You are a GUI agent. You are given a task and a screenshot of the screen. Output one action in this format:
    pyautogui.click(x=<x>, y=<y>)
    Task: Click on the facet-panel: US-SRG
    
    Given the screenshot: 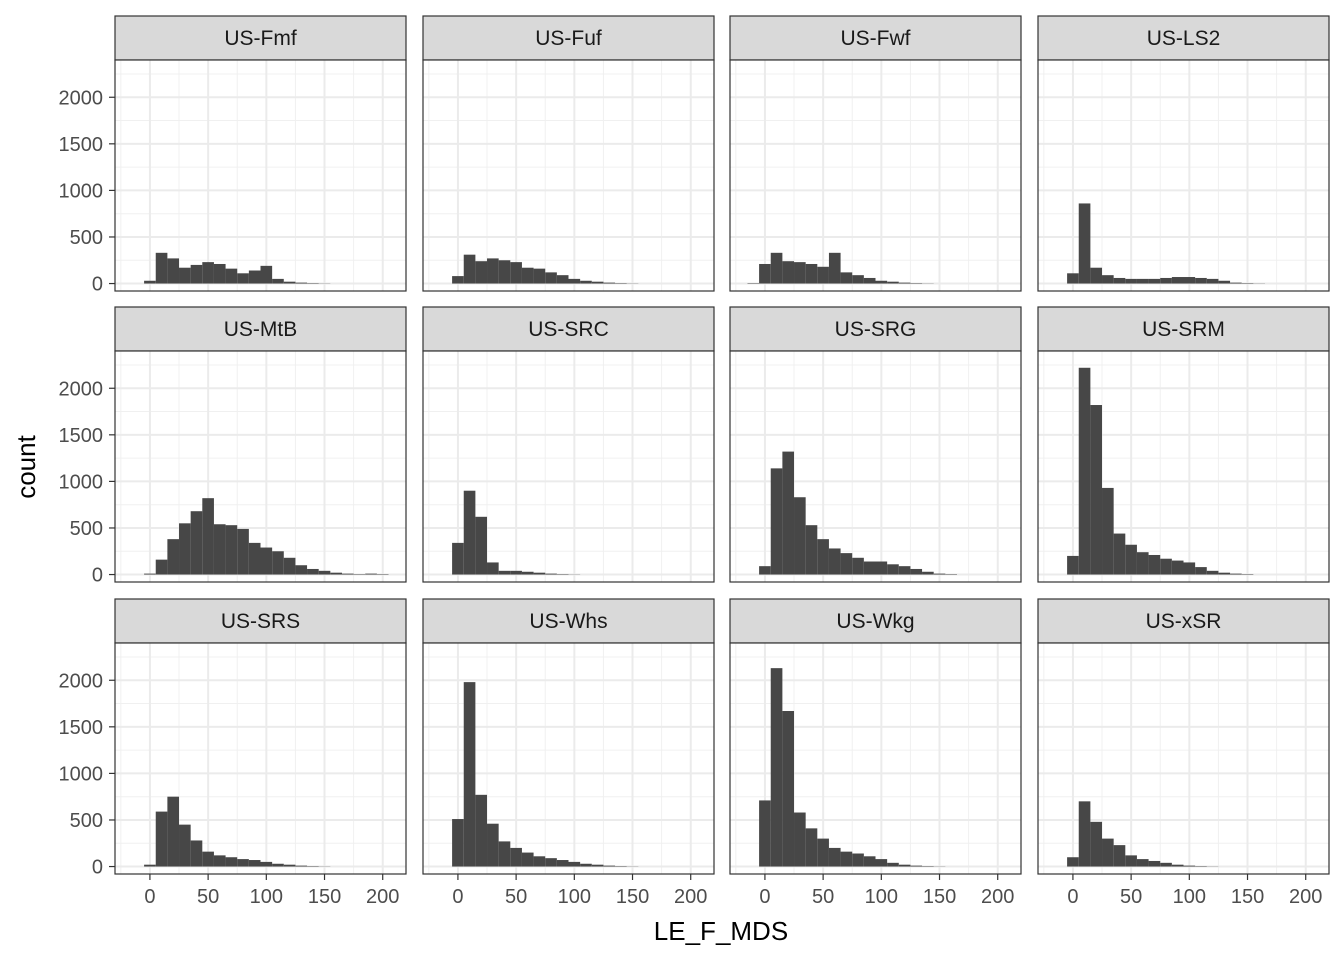 What is the action you would take?
    pyautogui.click(x=875, y=444)
    